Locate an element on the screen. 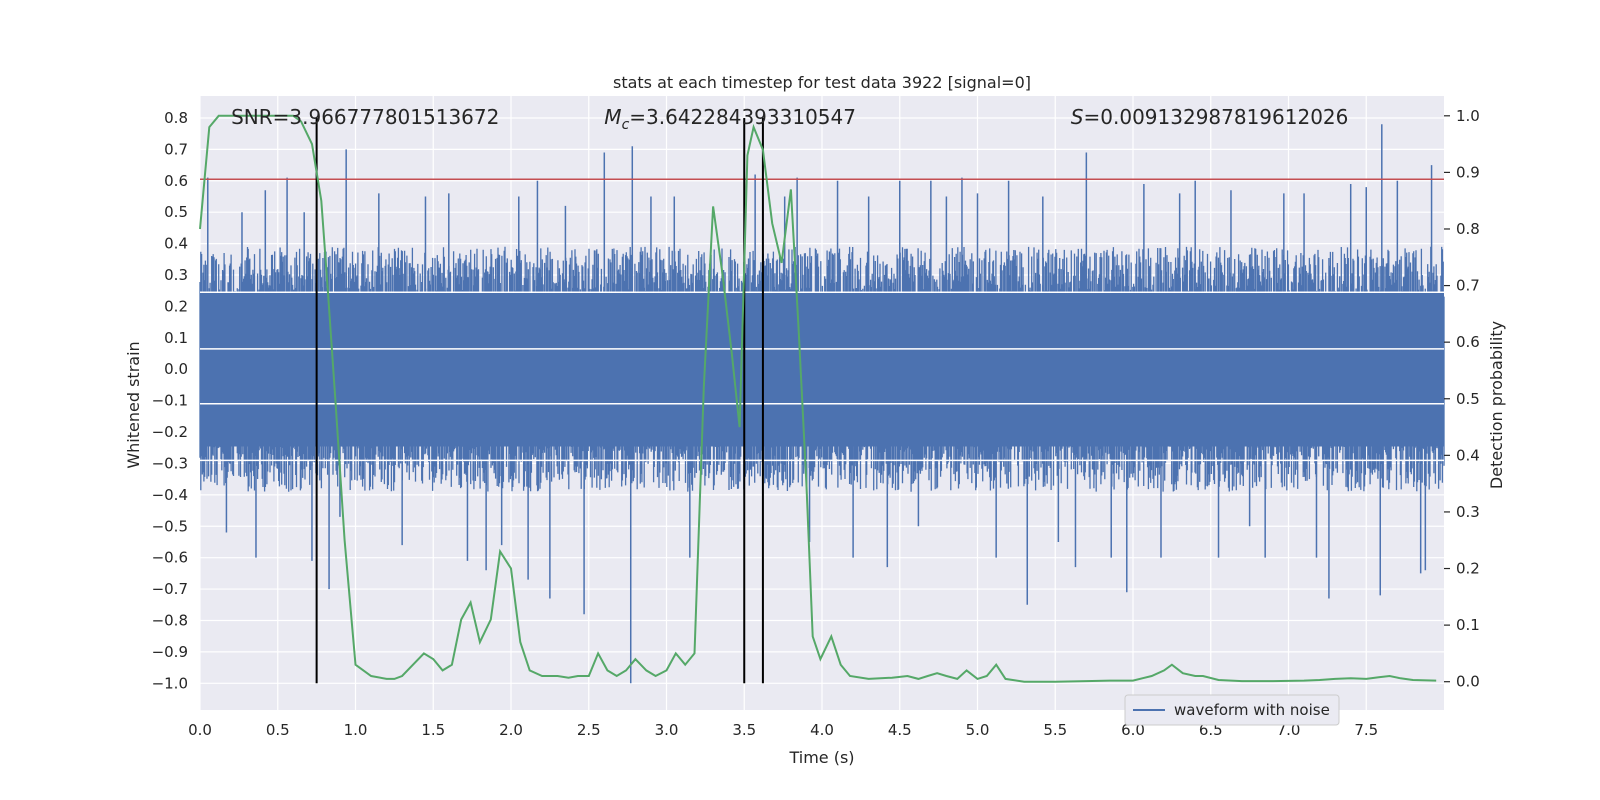 Image resolution: width=1600 pixels, height=800 pixels. x-tick-label: 2.5 is located at coordinates (589, 730).